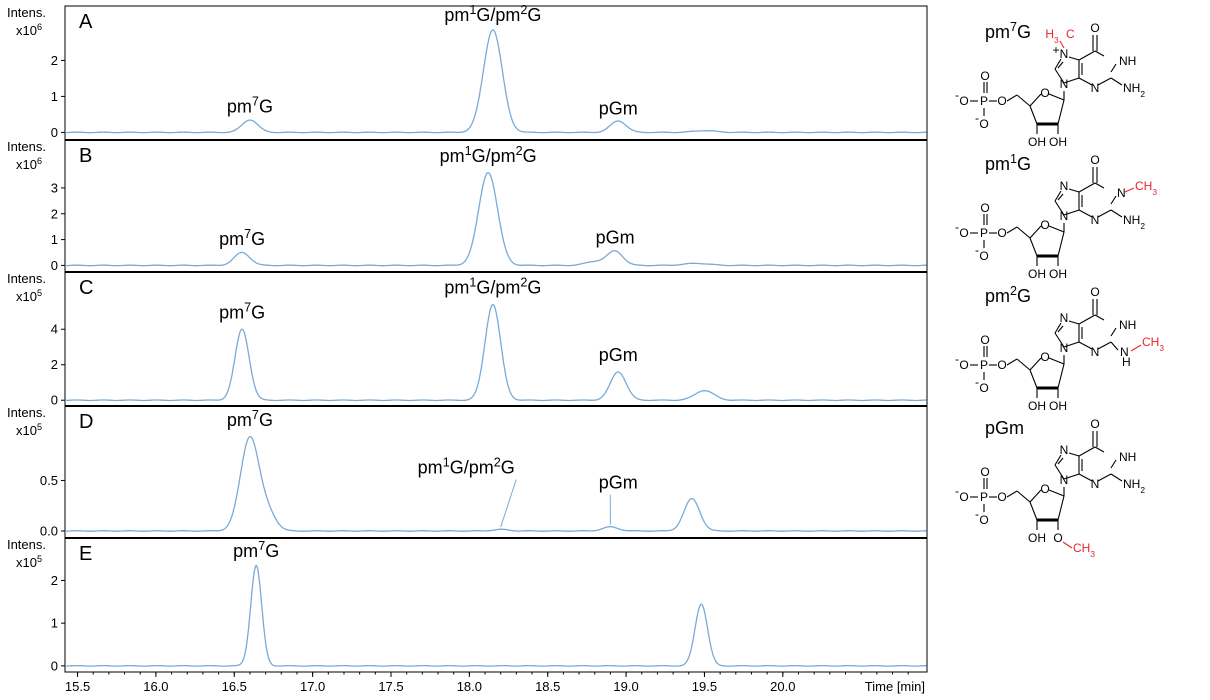 The height and width of the screenshot is (700, 1210). What do you see at coordinates (895, 686) in the screenshot?
I see `x-axis-title: Time [min]` at bounding box center [895, 686].